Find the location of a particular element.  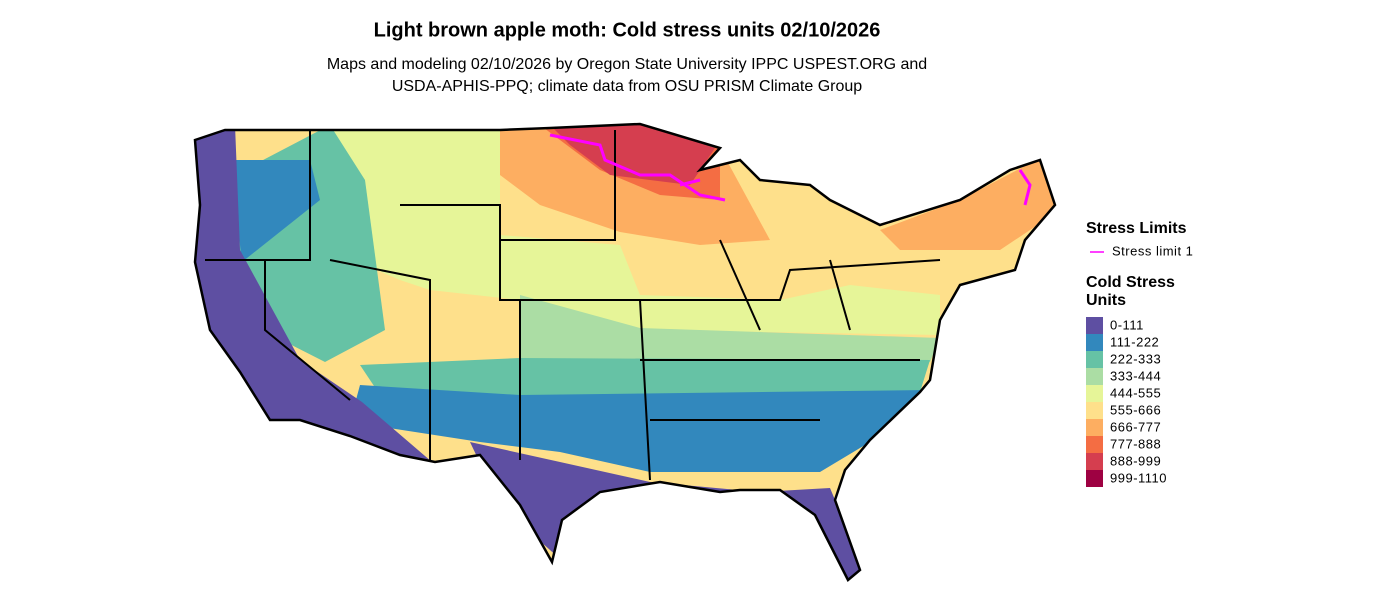

stress-limit-line is located at coordinates (790, 169).